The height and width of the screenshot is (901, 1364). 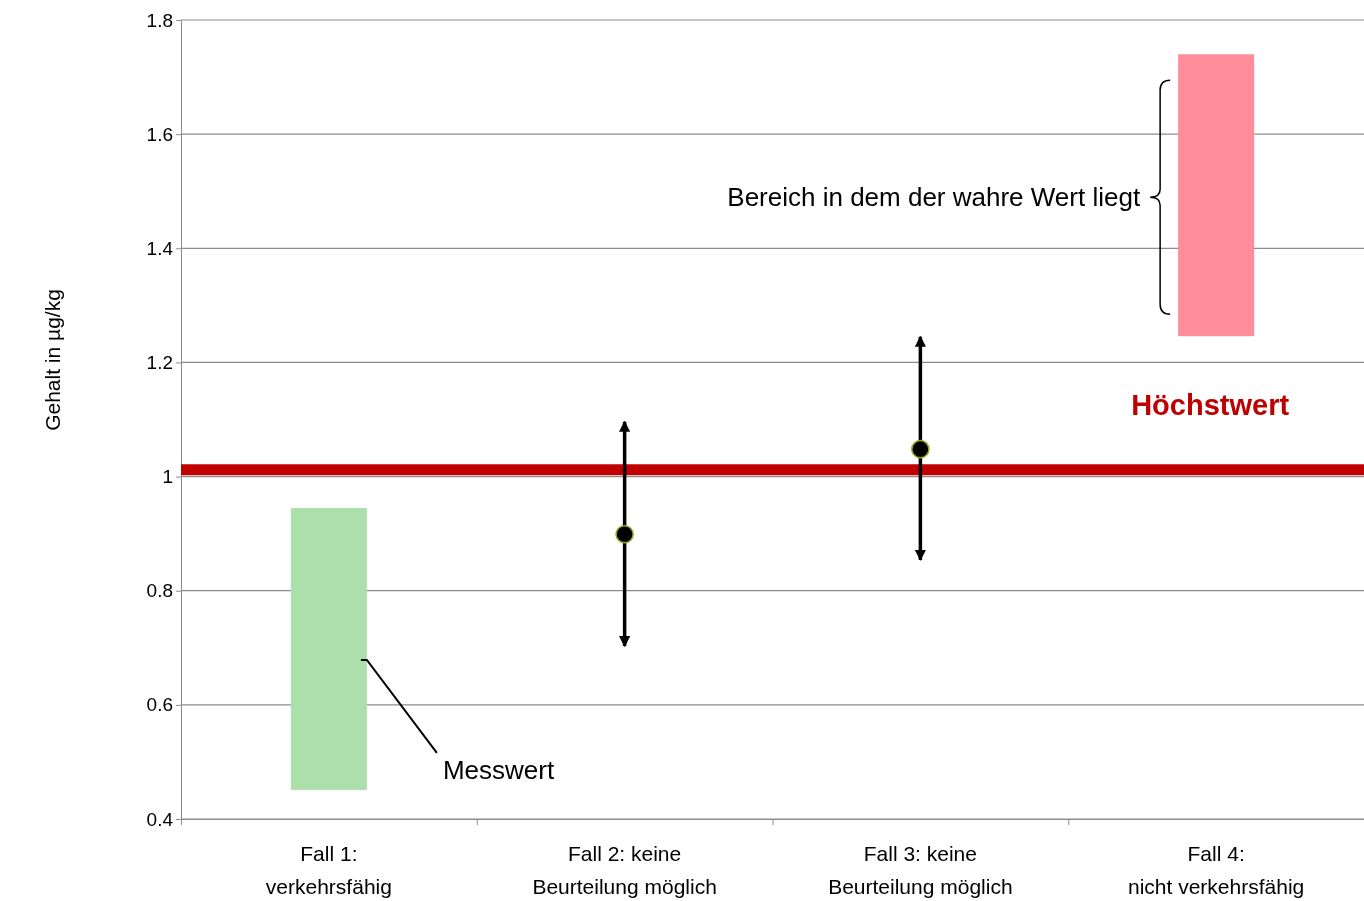 What do you see at coordinates (934, 197) in the screenshot?
I see `annotation: Bereich in dem der wahre Wert liegt` at bounding box center [934, 197].